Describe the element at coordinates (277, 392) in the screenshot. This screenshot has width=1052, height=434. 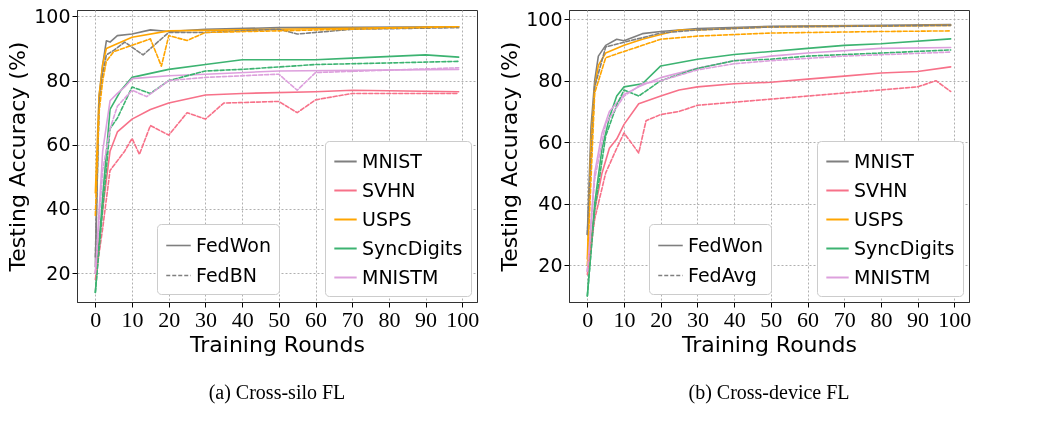
I see `text: (a) Cross-silo FL` at that location.